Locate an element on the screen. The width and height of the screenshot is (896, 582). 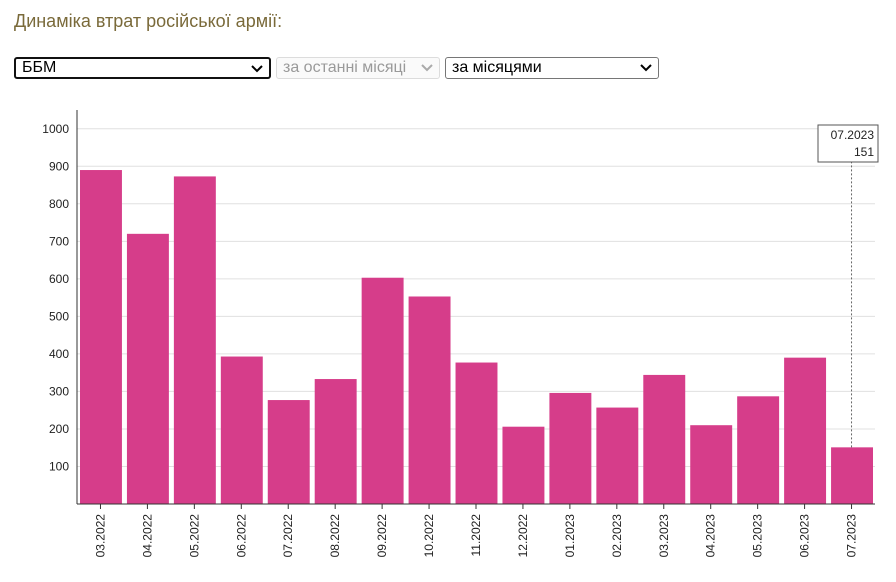
y-tick-label: 200 is located at coordinates (59, 429).